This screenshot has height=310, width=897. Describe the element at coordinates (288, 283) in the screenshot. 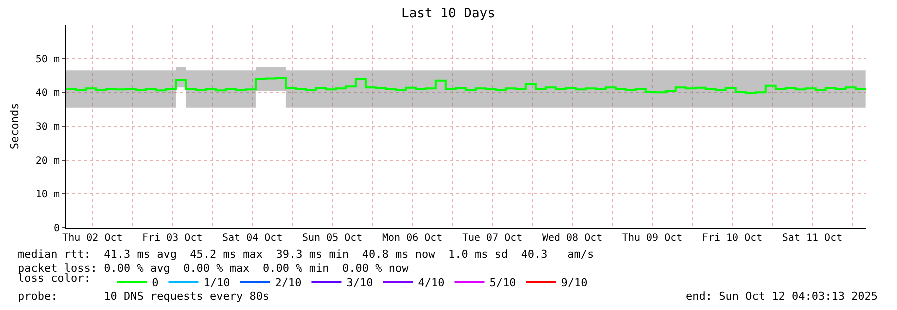

I see `legend-label: 2/10` at that location.